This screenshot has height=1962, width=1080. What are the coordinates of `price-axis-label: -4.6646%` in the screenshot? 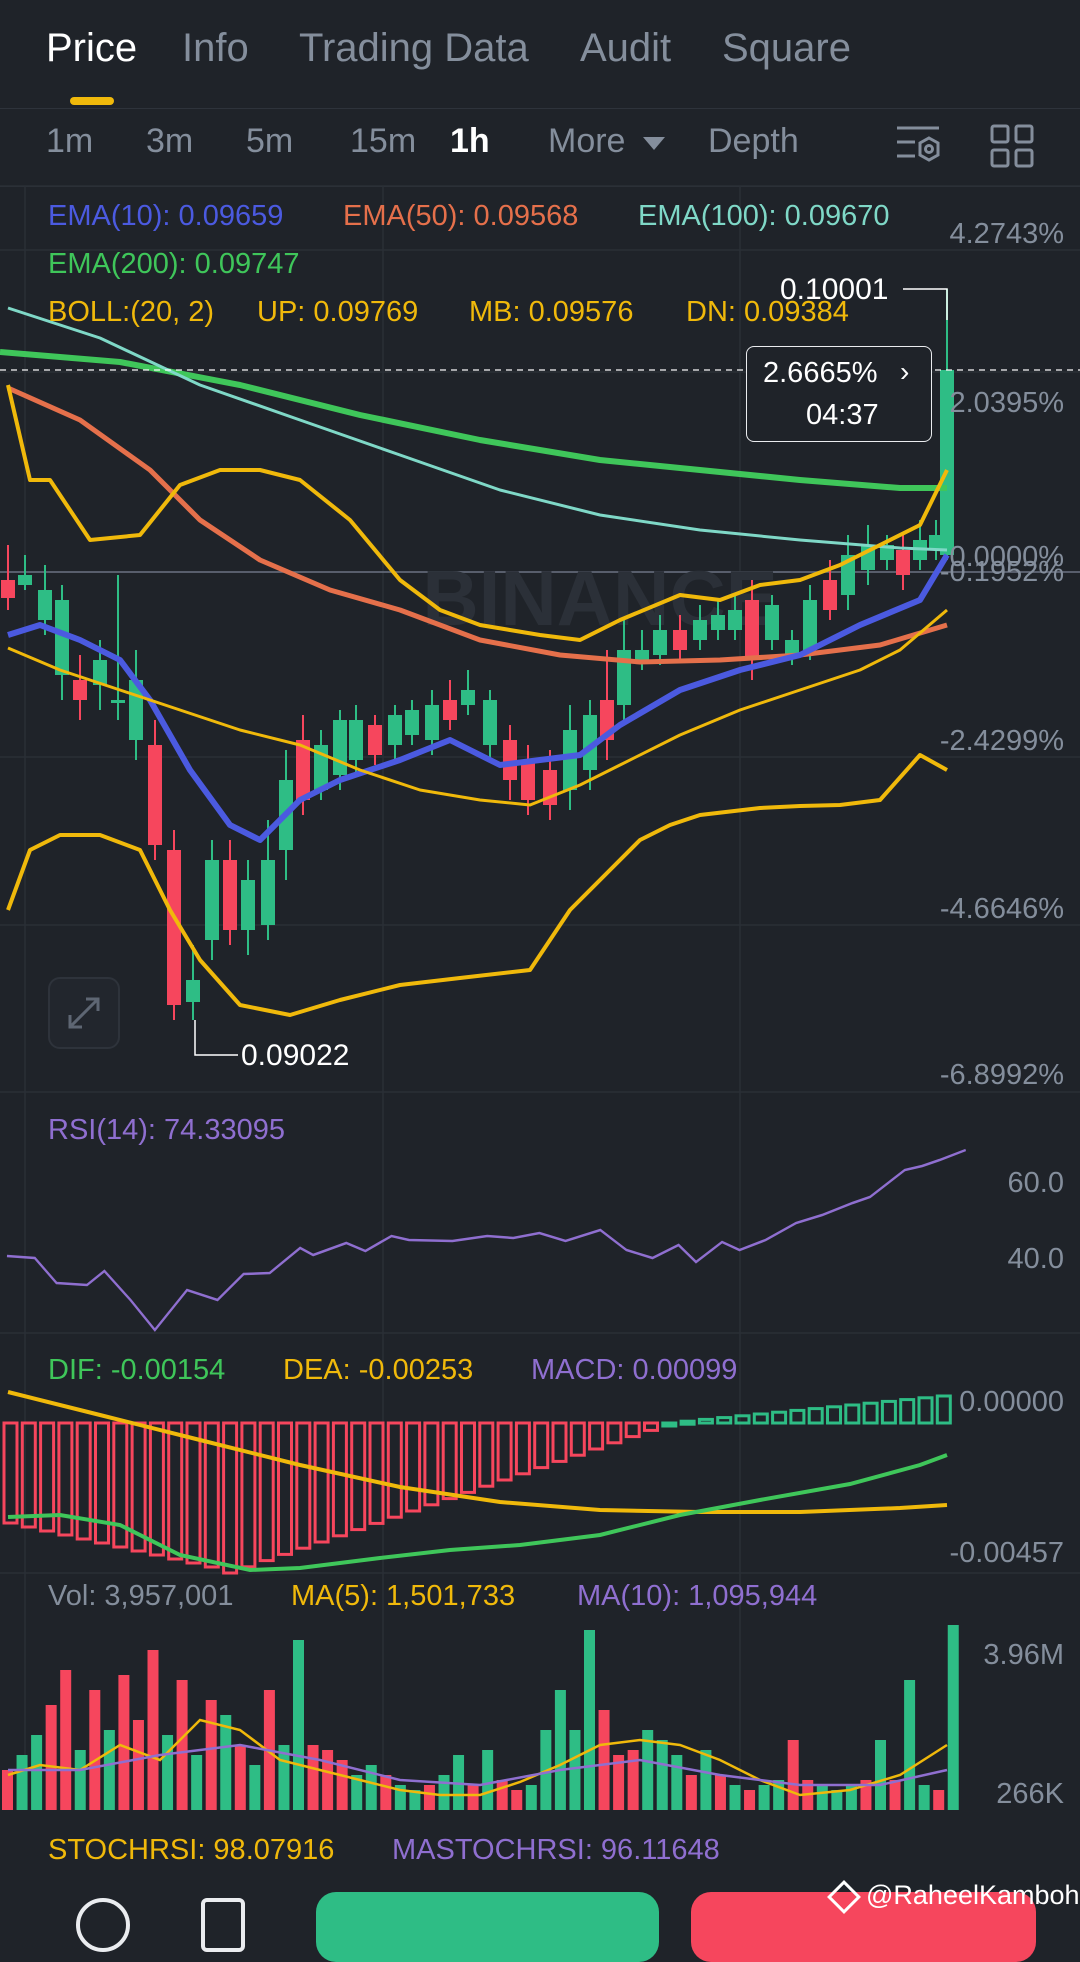 It's located at (1001, 909).